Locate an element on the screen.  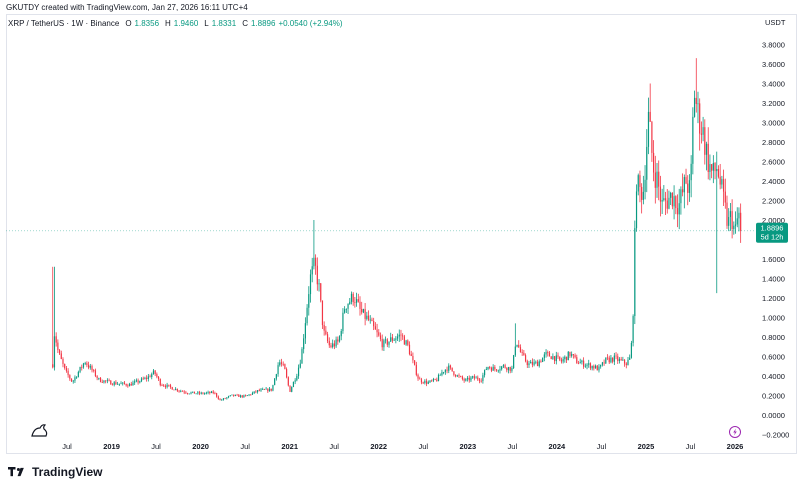
y-tick-label: 0.6000 is located at coordinates (773, 357).